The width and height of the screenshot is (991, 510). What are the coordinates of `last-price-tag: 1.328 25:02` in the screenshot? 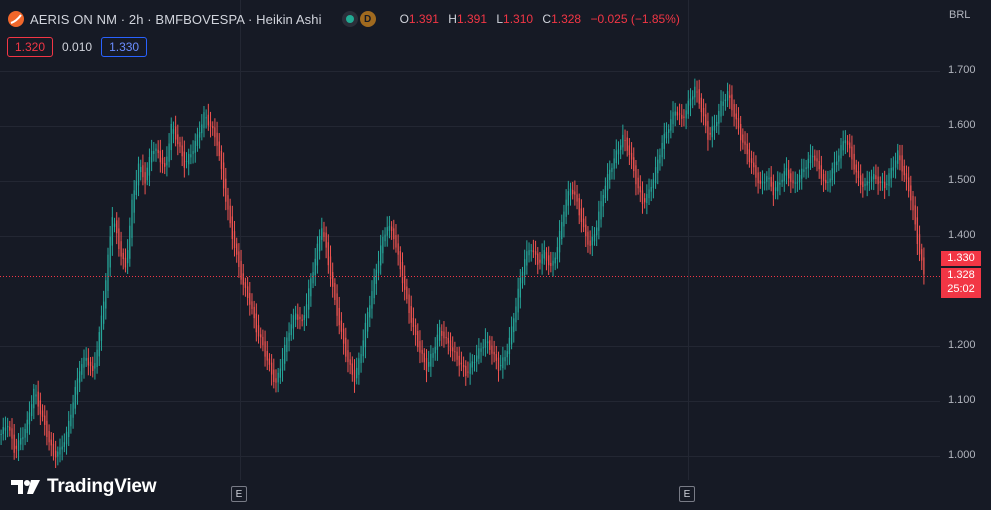 It's located at (961, 283).